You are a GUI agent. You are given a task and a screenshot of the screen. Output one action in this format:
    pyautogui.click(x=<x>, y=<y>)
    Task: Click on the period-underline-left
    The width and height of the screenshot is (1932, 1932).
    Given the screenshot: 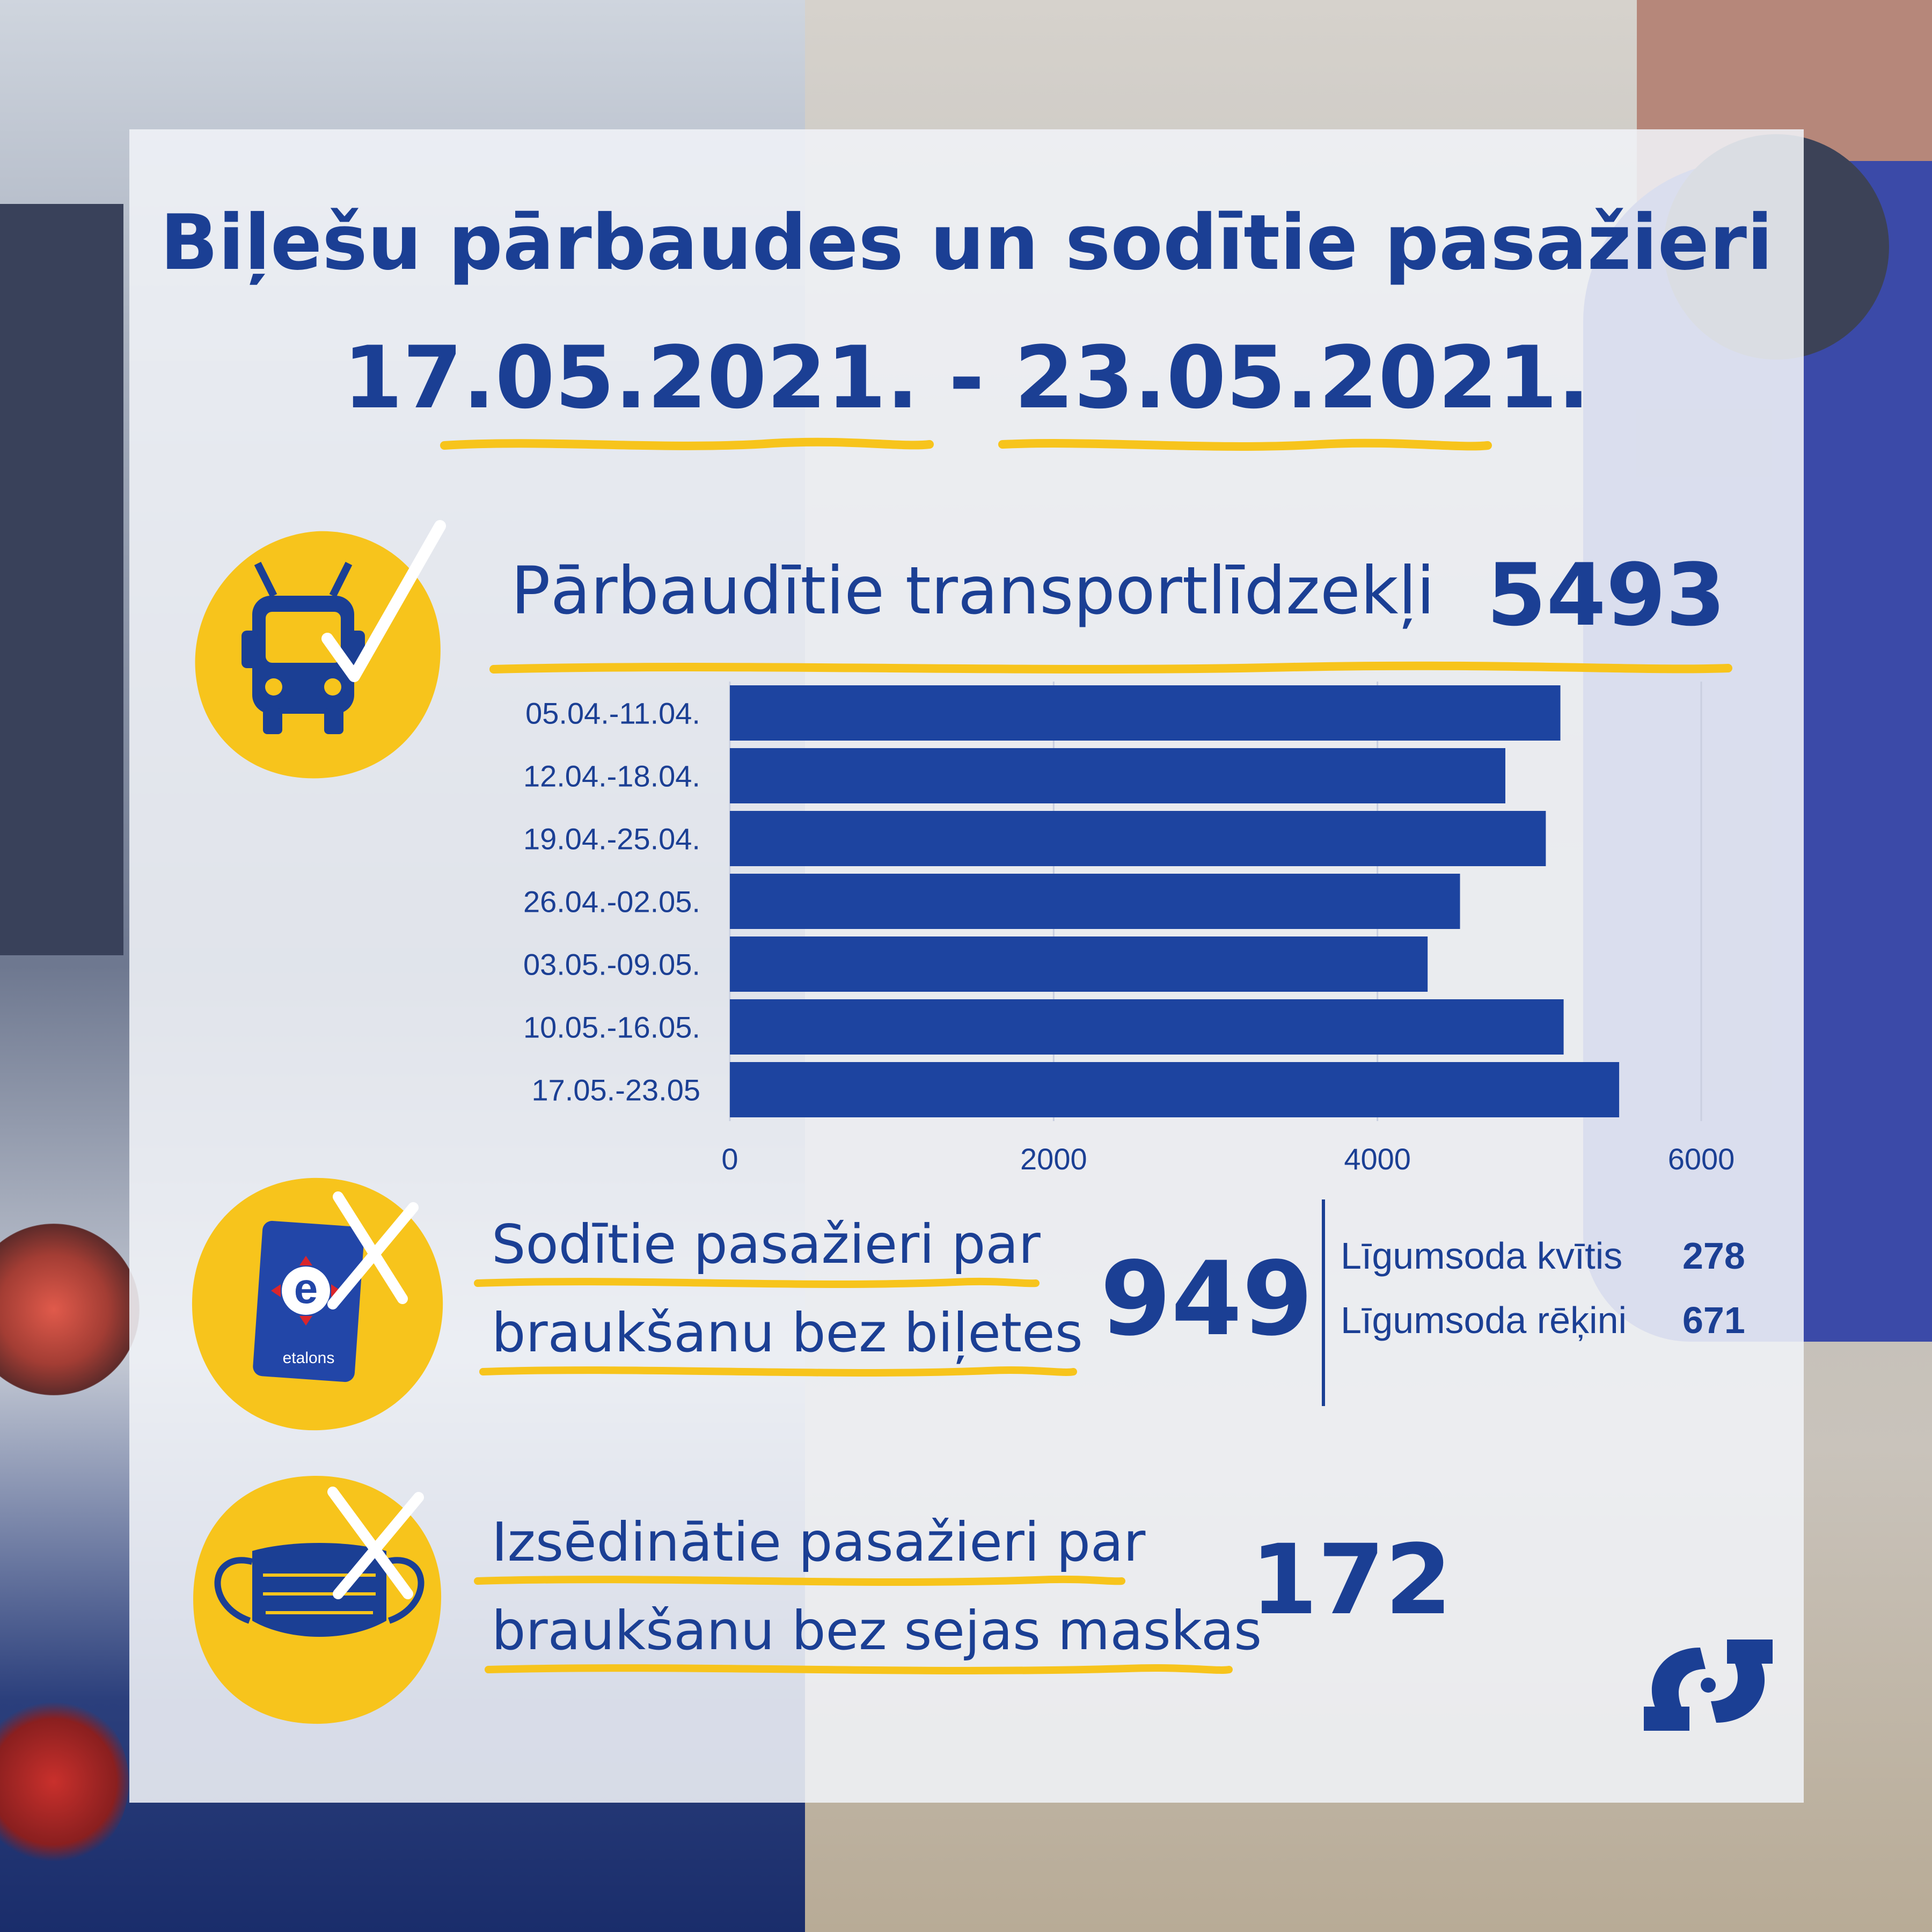 What is the action you would take?
    pyautogui.click(x=687, y=443)
    